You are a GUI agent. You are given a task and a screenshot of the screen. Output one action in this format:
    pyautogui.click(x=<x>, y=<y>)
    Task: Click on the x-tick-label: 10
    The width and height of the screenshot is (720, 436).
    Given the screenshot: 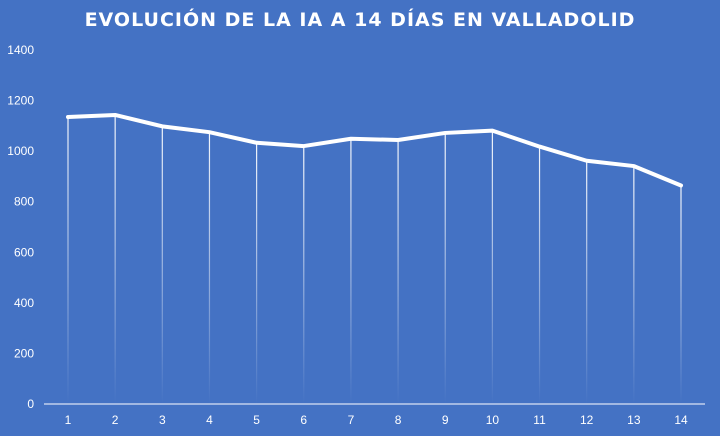 What is the action you would take?
    pyautogui.click(x=493, y=420)
    